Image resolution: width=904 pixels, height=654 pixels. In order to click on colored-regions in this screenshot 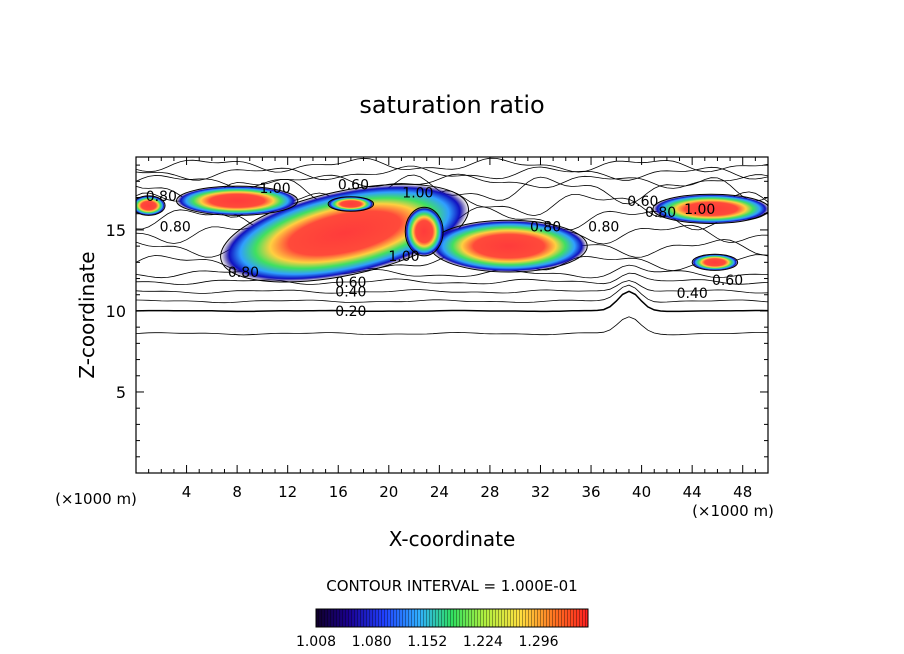, I will do `click(452, 233)`.